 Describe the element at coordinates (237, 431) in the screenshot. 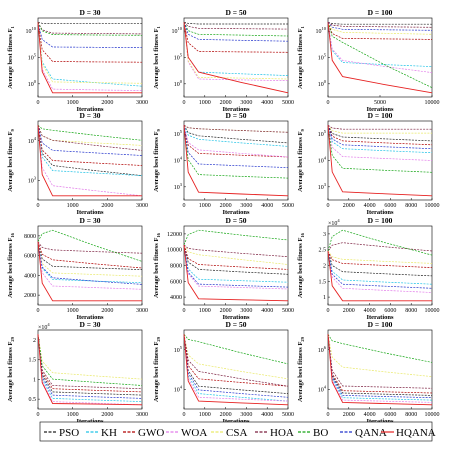

I see `legend: PSO KH GWO WOA CSA HOA BO QANA HQANA` at that location.